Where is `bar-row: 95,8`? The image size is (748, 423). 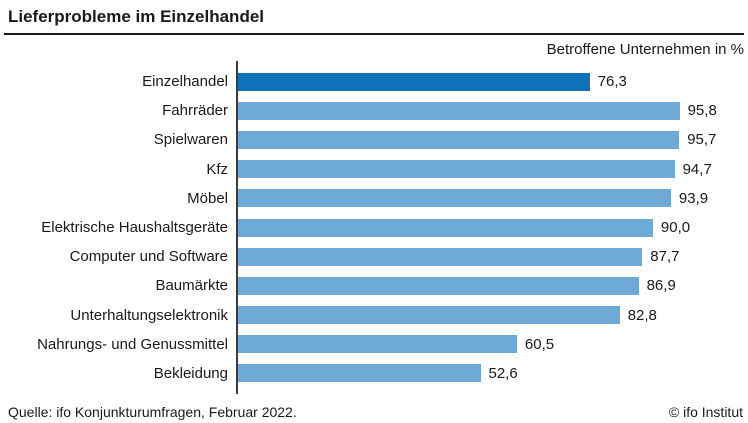 bar-row: 95,8 is located at coordinates (493, 110).